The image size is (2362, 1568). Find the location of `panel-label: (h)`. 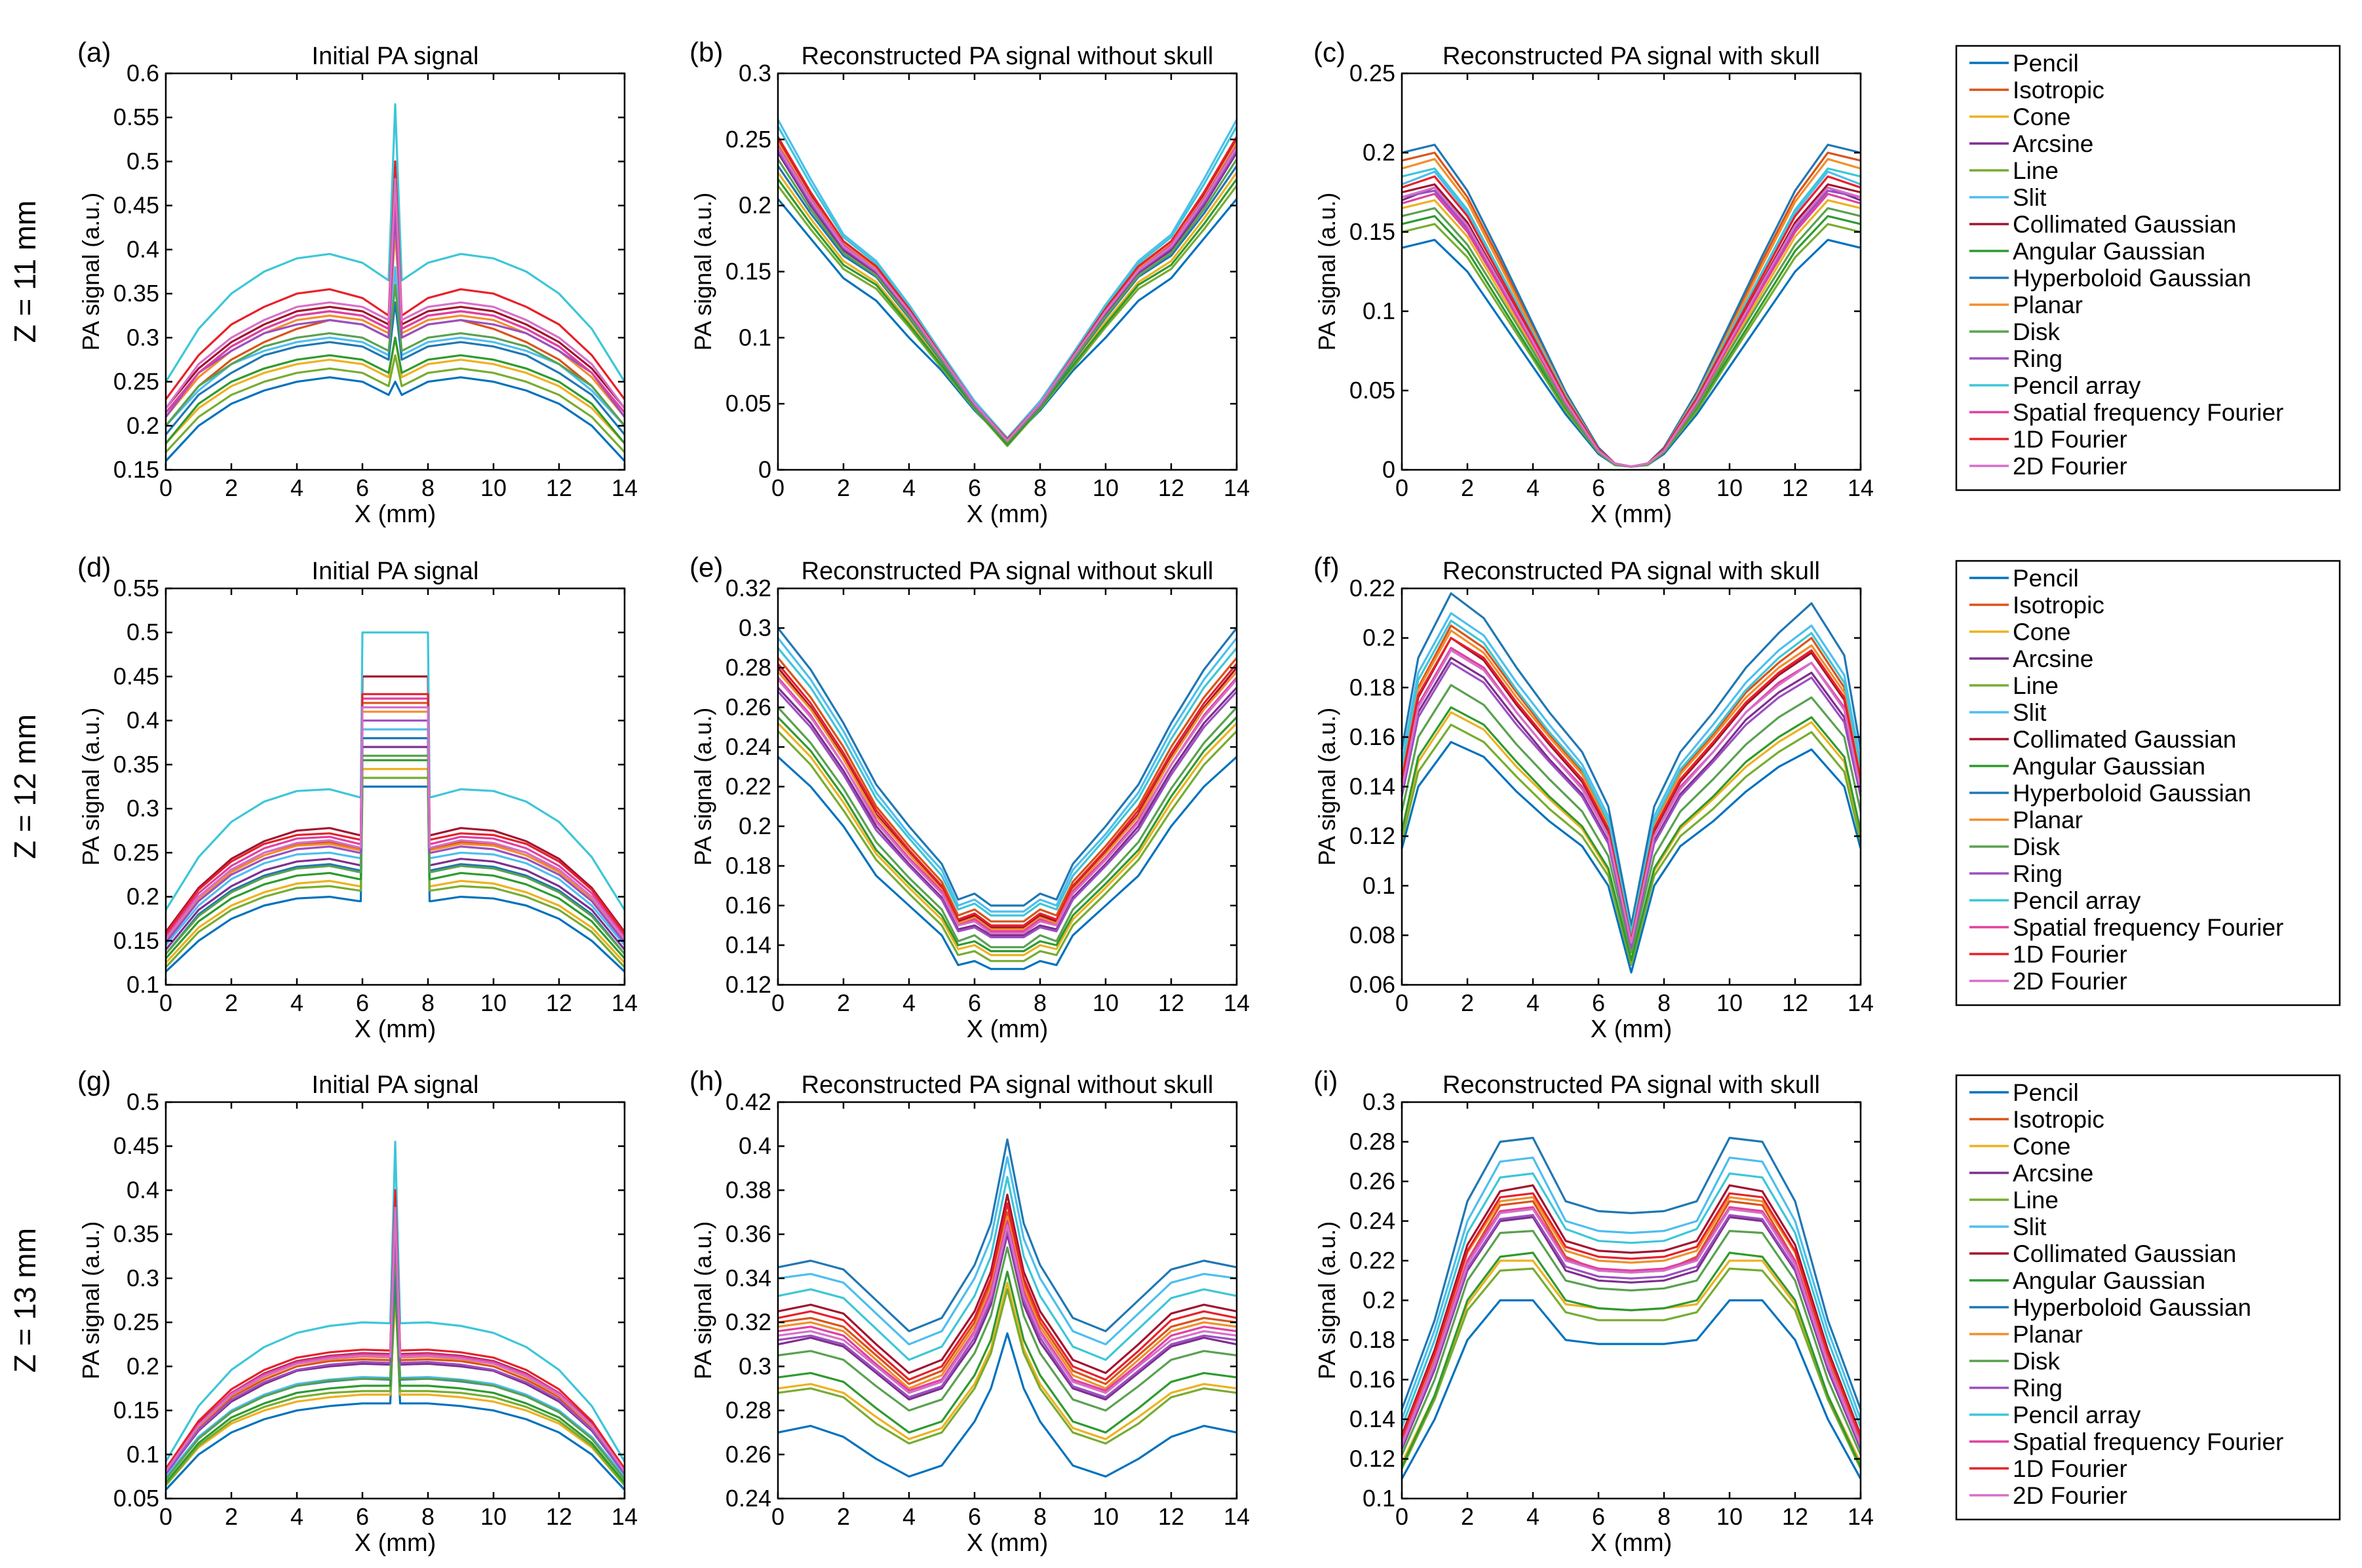

panel-label: (h) is located at coordinates (706, 1081).